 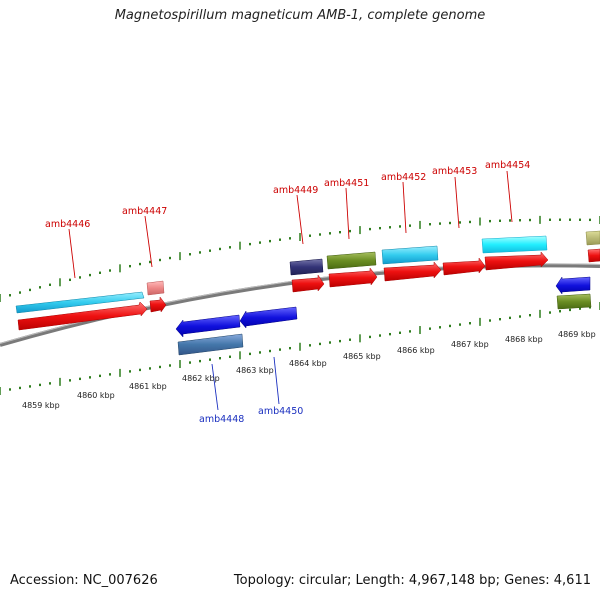 What do you see at coordinates (280, 411) in the screenshot?
I see `gene-label-amb4450: amb4450` at bounding box center [280, 411].